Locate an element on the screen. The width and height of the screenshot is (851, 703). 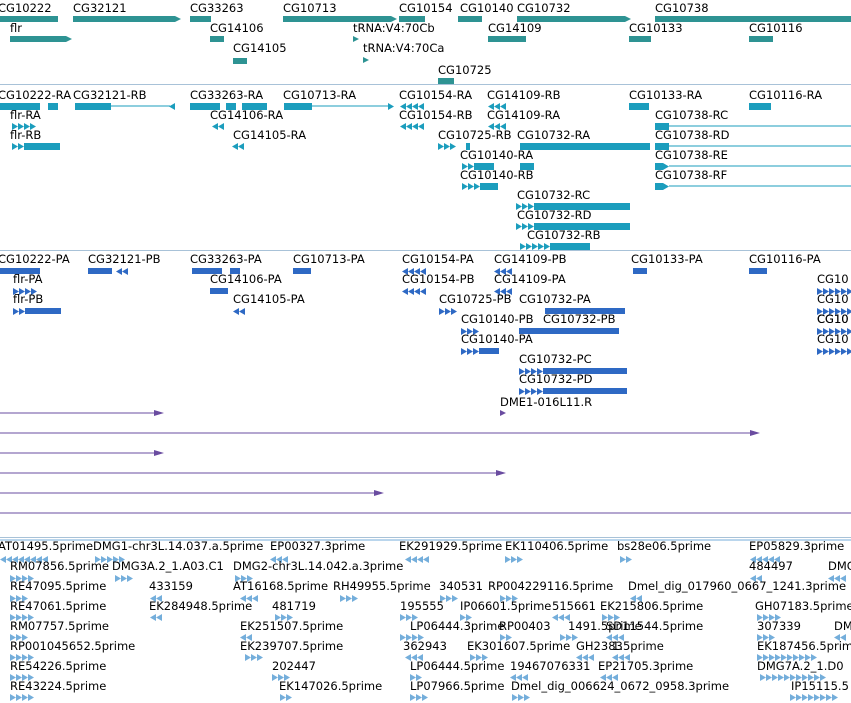
protein-track-label: flr-PA is located at coordinates (28, 279).